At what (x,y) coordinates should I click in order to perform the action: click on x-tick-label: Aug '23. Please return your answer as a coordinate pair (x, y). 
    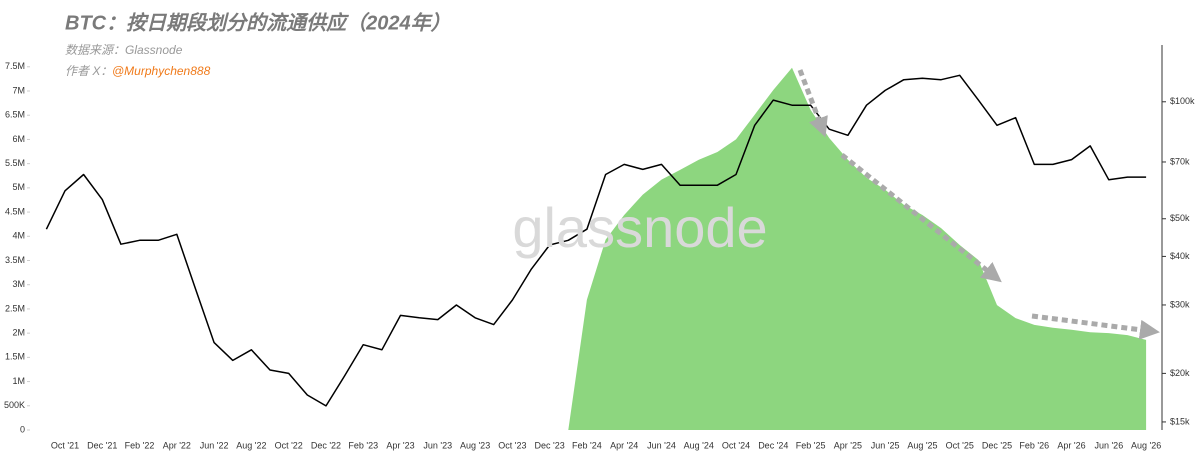
    Looking at the image, I should click on (475, 445).